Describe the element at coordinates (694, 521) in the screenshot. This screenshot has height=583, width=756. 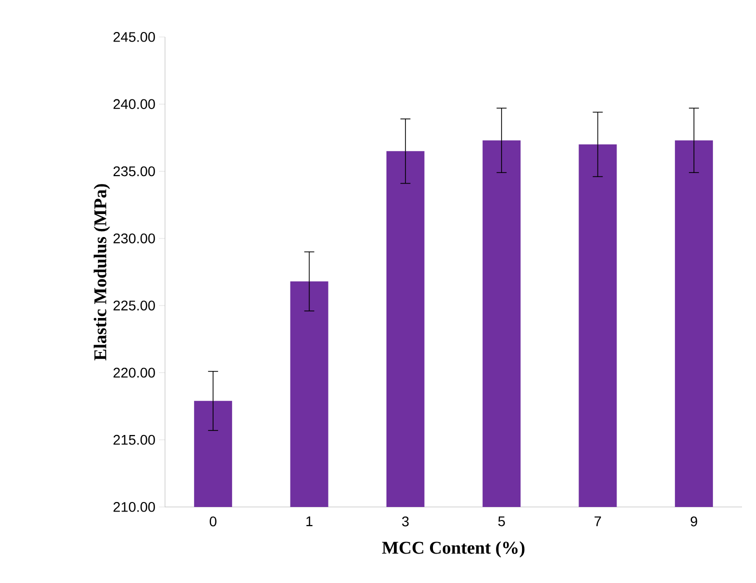
I see `x-tick-label: 9` at that location.